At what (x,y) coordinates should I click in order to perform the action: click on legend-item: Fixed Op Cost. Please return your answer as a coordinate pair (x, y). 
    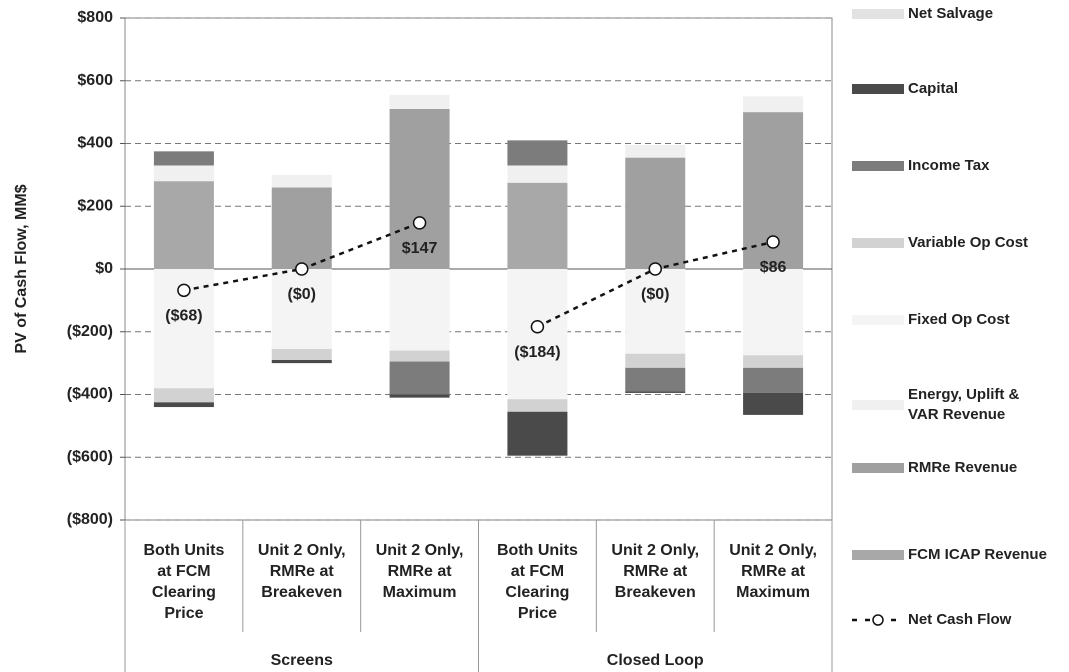
    Looking at the image, I should click on (952, 320).